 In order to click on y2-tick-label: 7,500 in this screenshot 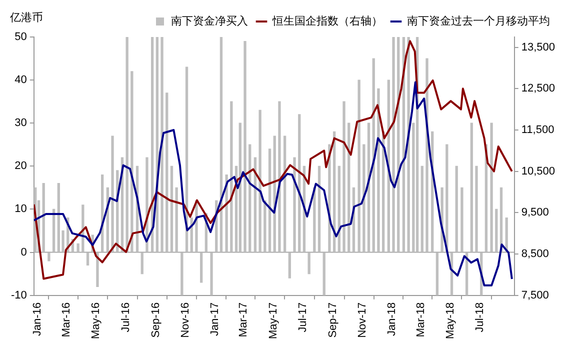, I will do `click(535, 295)`.